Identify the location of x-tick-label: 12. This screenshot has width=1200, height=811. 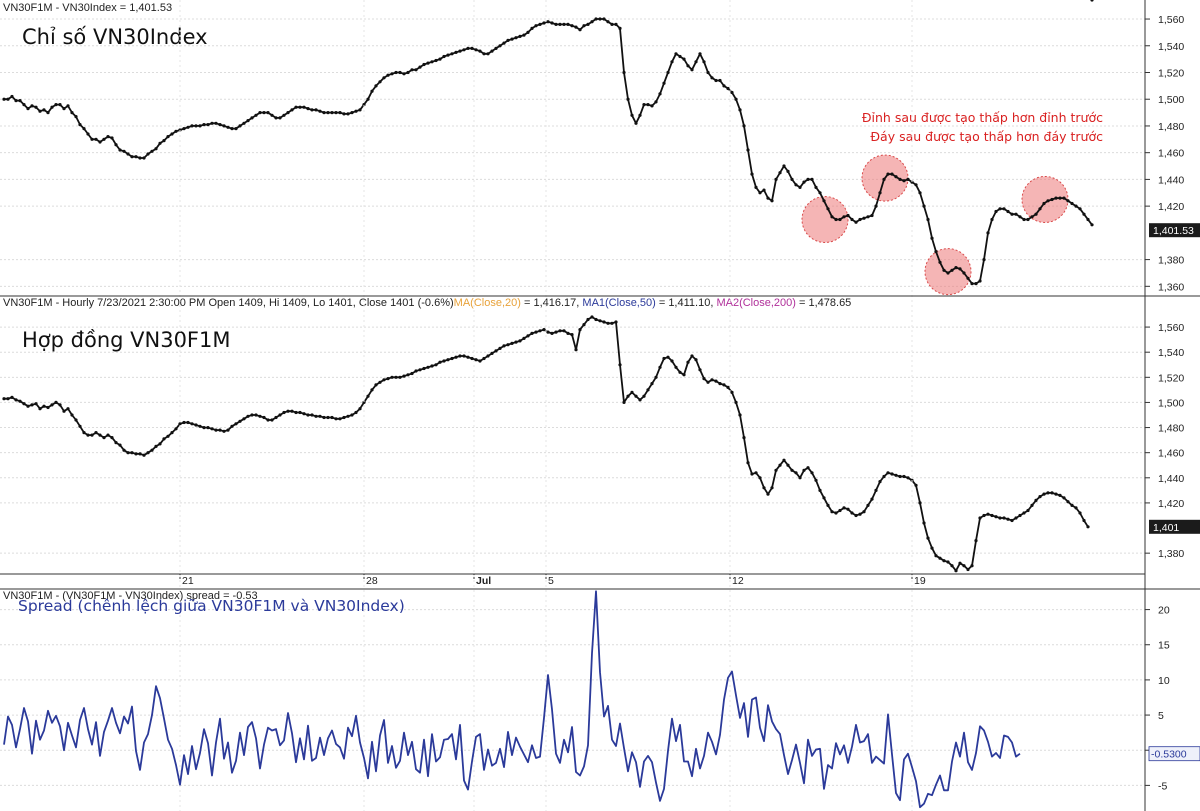
(738, 581).